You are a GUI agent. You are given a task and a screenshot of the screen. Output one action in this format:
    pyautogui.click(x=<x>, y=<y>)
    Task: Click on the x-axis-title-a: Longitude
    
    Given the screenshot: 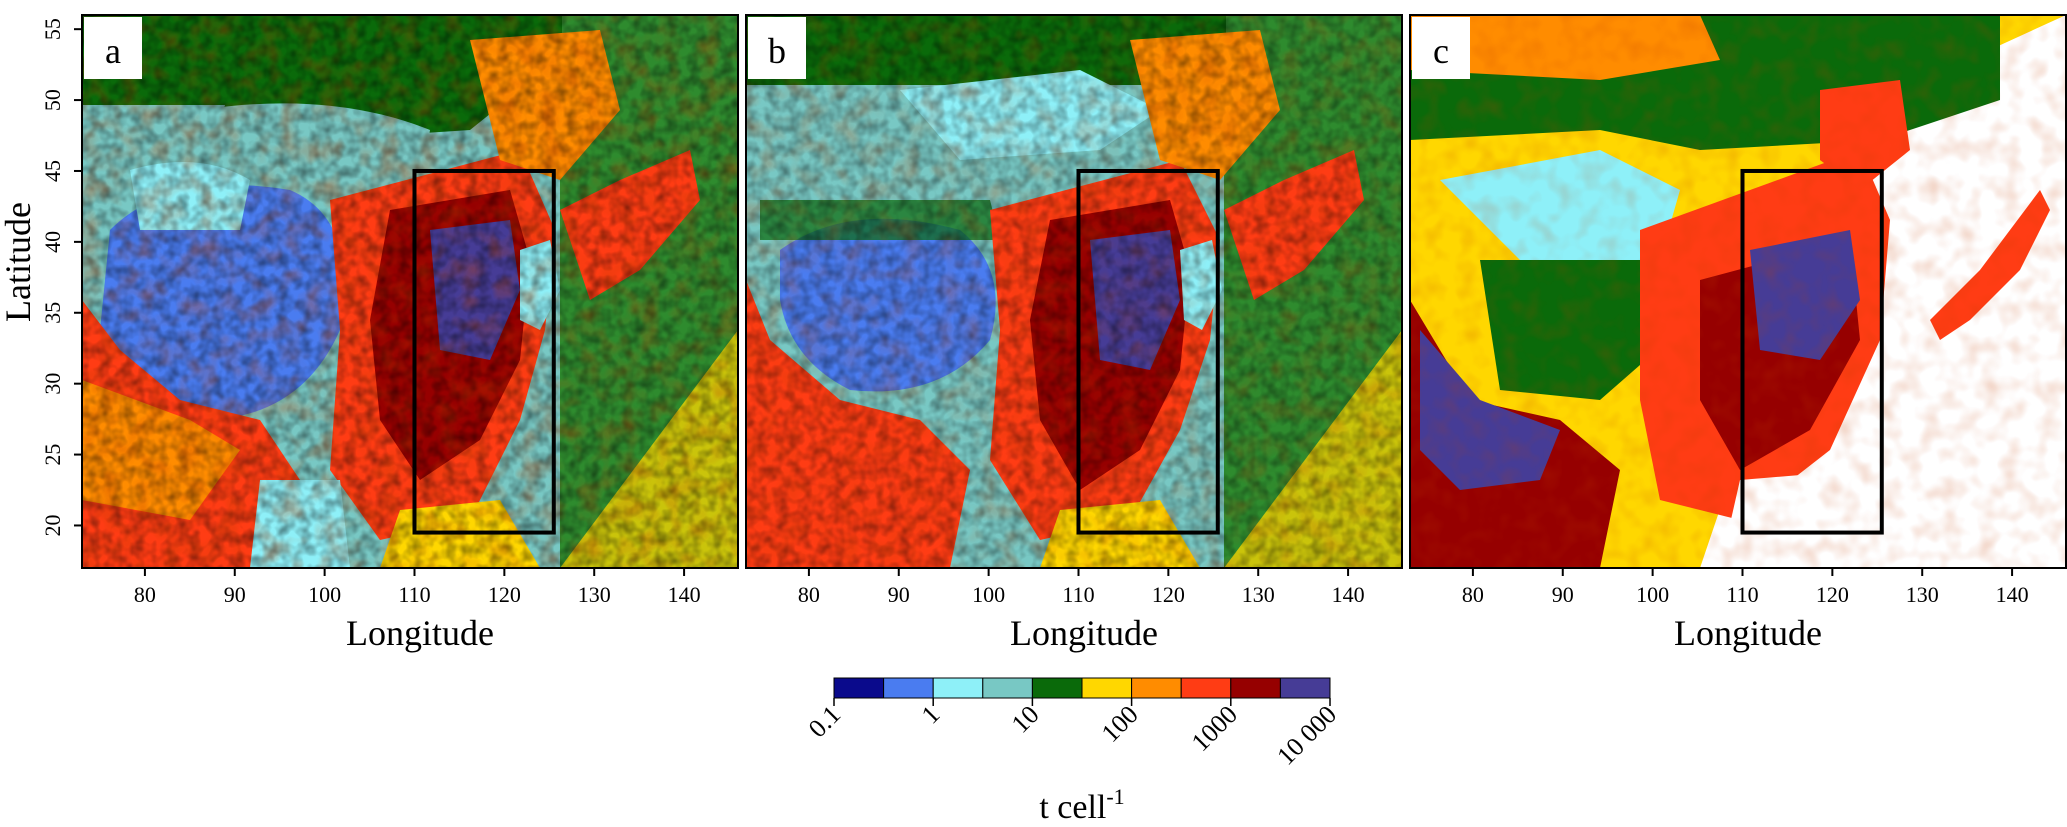 What is the action you would take?
    pyautogui.click(x=420, y=633)
    